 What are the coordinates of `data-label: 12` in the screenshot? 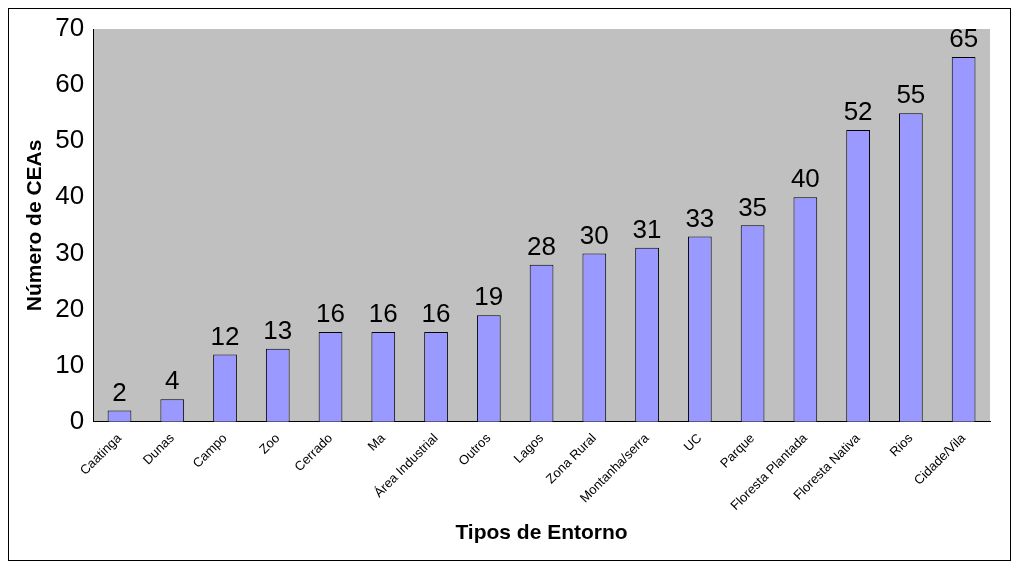 It's located at (225, 335).